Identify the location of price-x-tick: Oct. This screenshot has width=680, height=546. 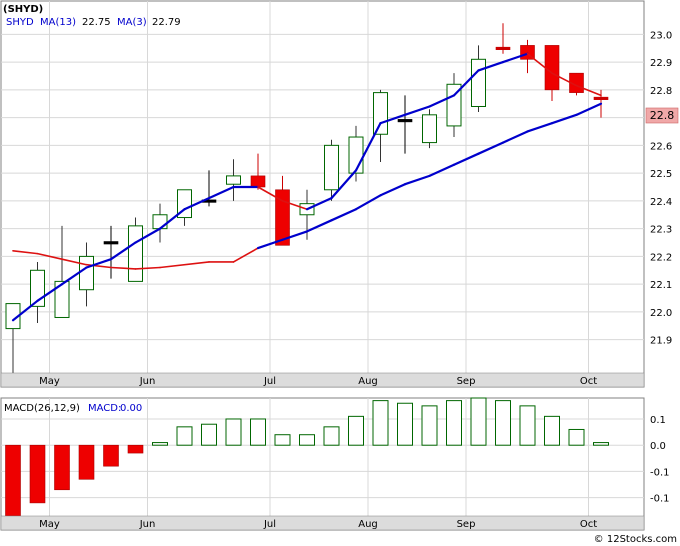
(588, 381).